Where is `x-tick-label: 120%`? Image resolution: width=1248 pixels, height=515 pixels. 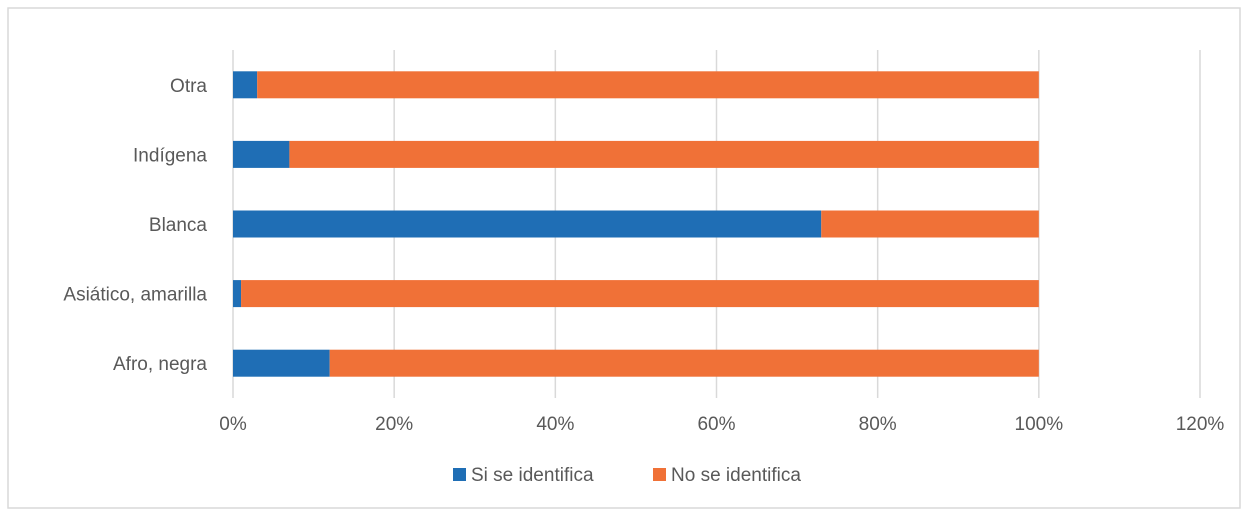
x-tick-label: 120% is located at coordinates (1200, 424).